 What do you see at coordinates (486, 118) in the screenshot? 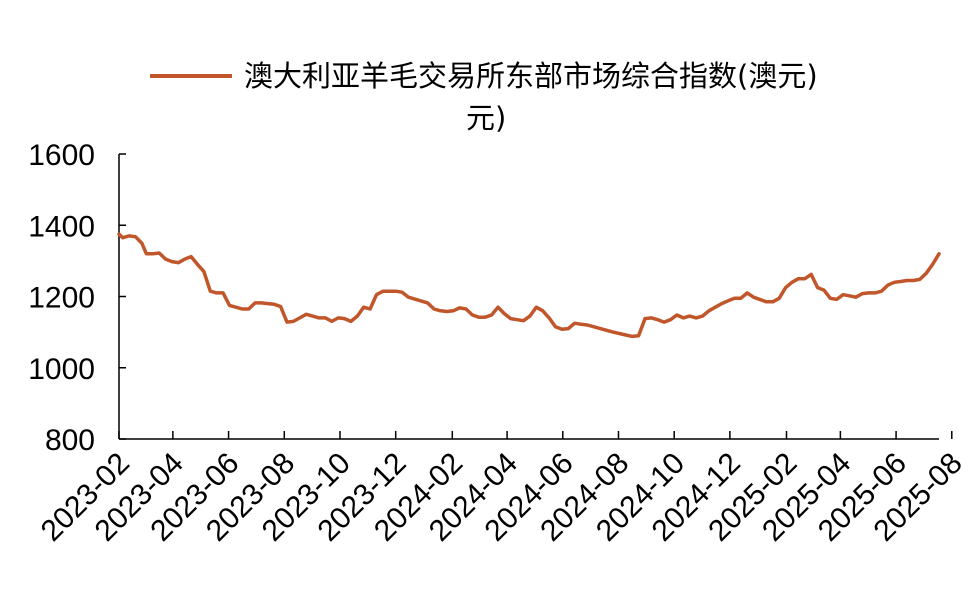
I see `legend-label-overflow: 元)` at bounding box center [486, 118].